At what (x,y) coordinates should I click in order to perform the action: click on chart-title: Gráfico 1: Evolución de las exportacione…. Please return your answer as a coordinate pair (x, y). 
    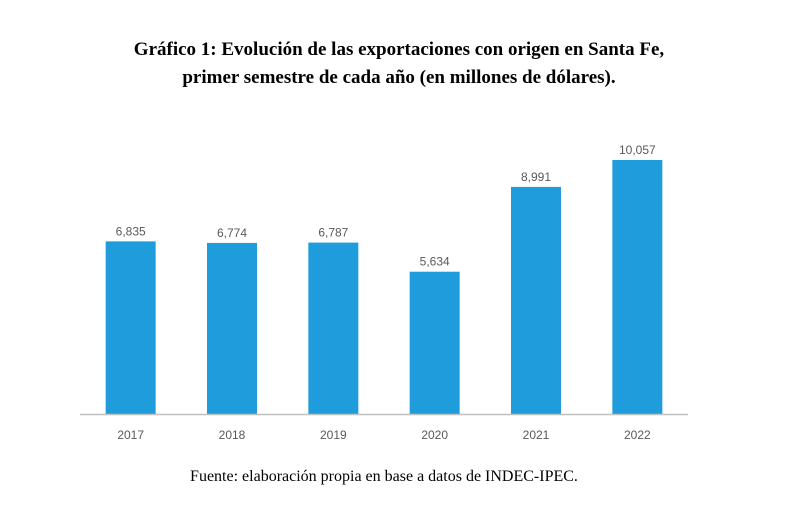
    Looking at the image, I should click on (399, 64).